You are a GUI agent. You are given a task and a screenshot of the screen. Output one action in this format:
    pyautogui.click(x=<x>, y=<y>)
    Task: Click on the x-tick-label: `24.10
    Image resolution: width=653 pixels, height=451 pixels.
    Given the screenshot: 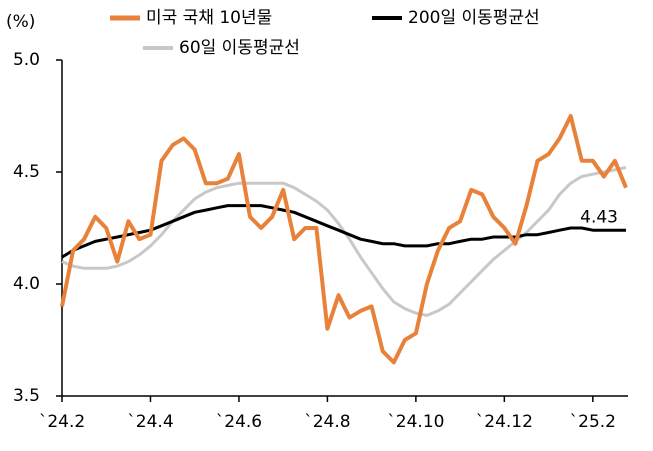 What is the action you would take?
    pyautogui.click(x=415, y=422)
    